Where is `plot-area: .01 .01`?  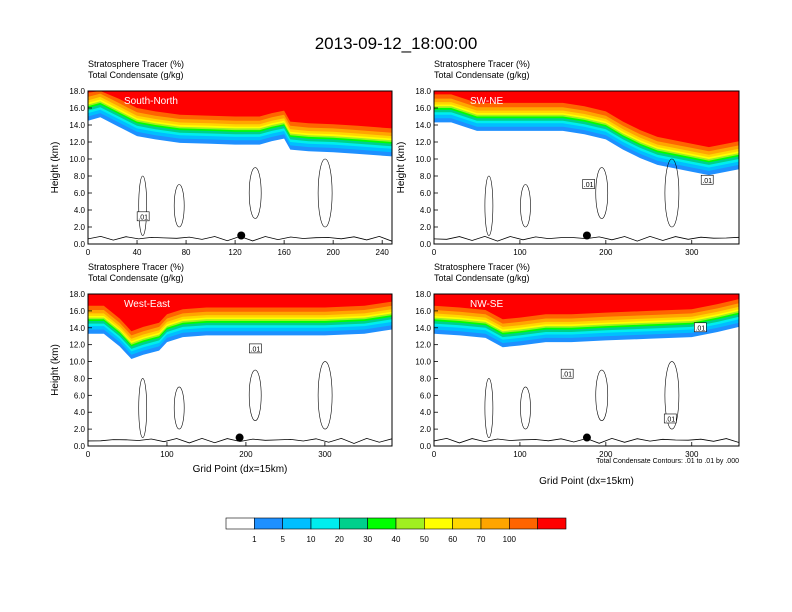
plot-area: .01 .01 is located at coordinates (586, 166).